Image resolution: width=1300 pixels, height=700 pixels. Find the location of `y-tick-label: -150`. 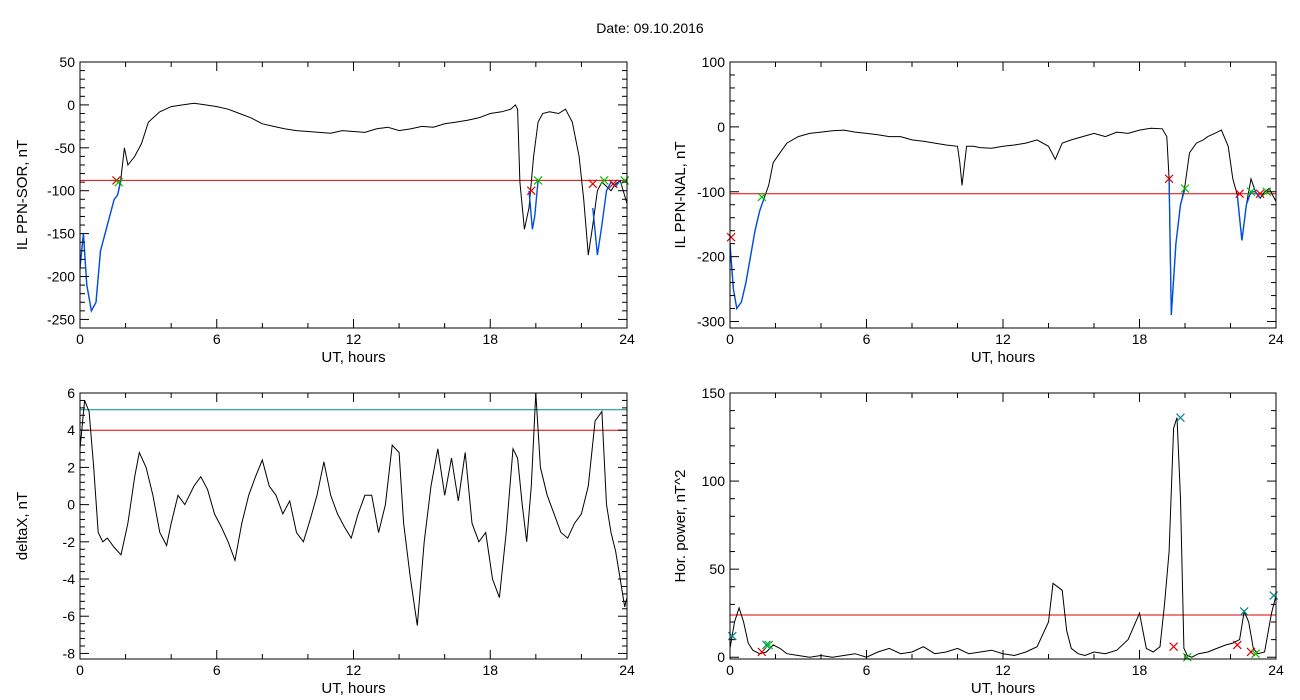

y-tick-label: -150 is located at coordinates (61, 234).